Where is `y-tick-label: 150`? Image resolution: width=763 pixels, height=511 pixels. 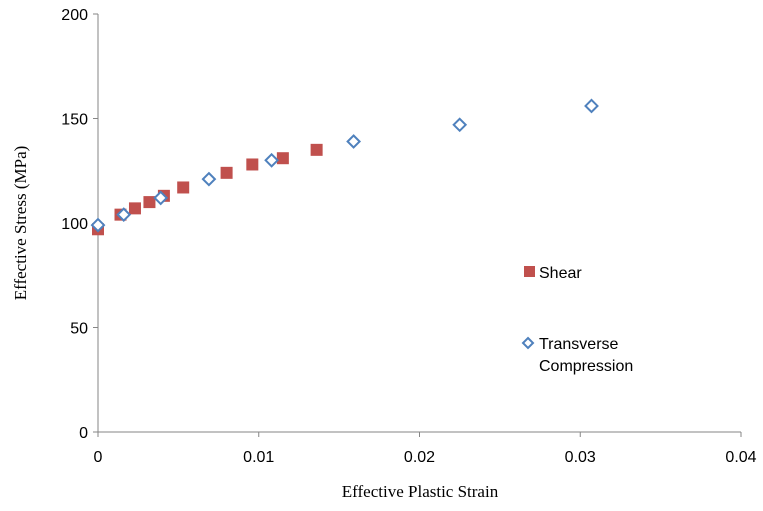 y-tick-label: 150 is located at coordinates (74, 120).